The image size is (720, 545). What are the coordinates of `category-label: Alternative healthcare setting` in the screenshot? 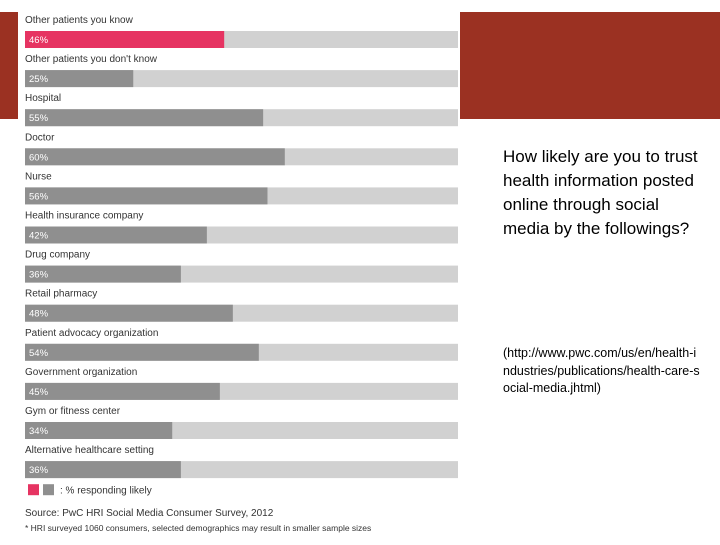 It's located at (89, 450).